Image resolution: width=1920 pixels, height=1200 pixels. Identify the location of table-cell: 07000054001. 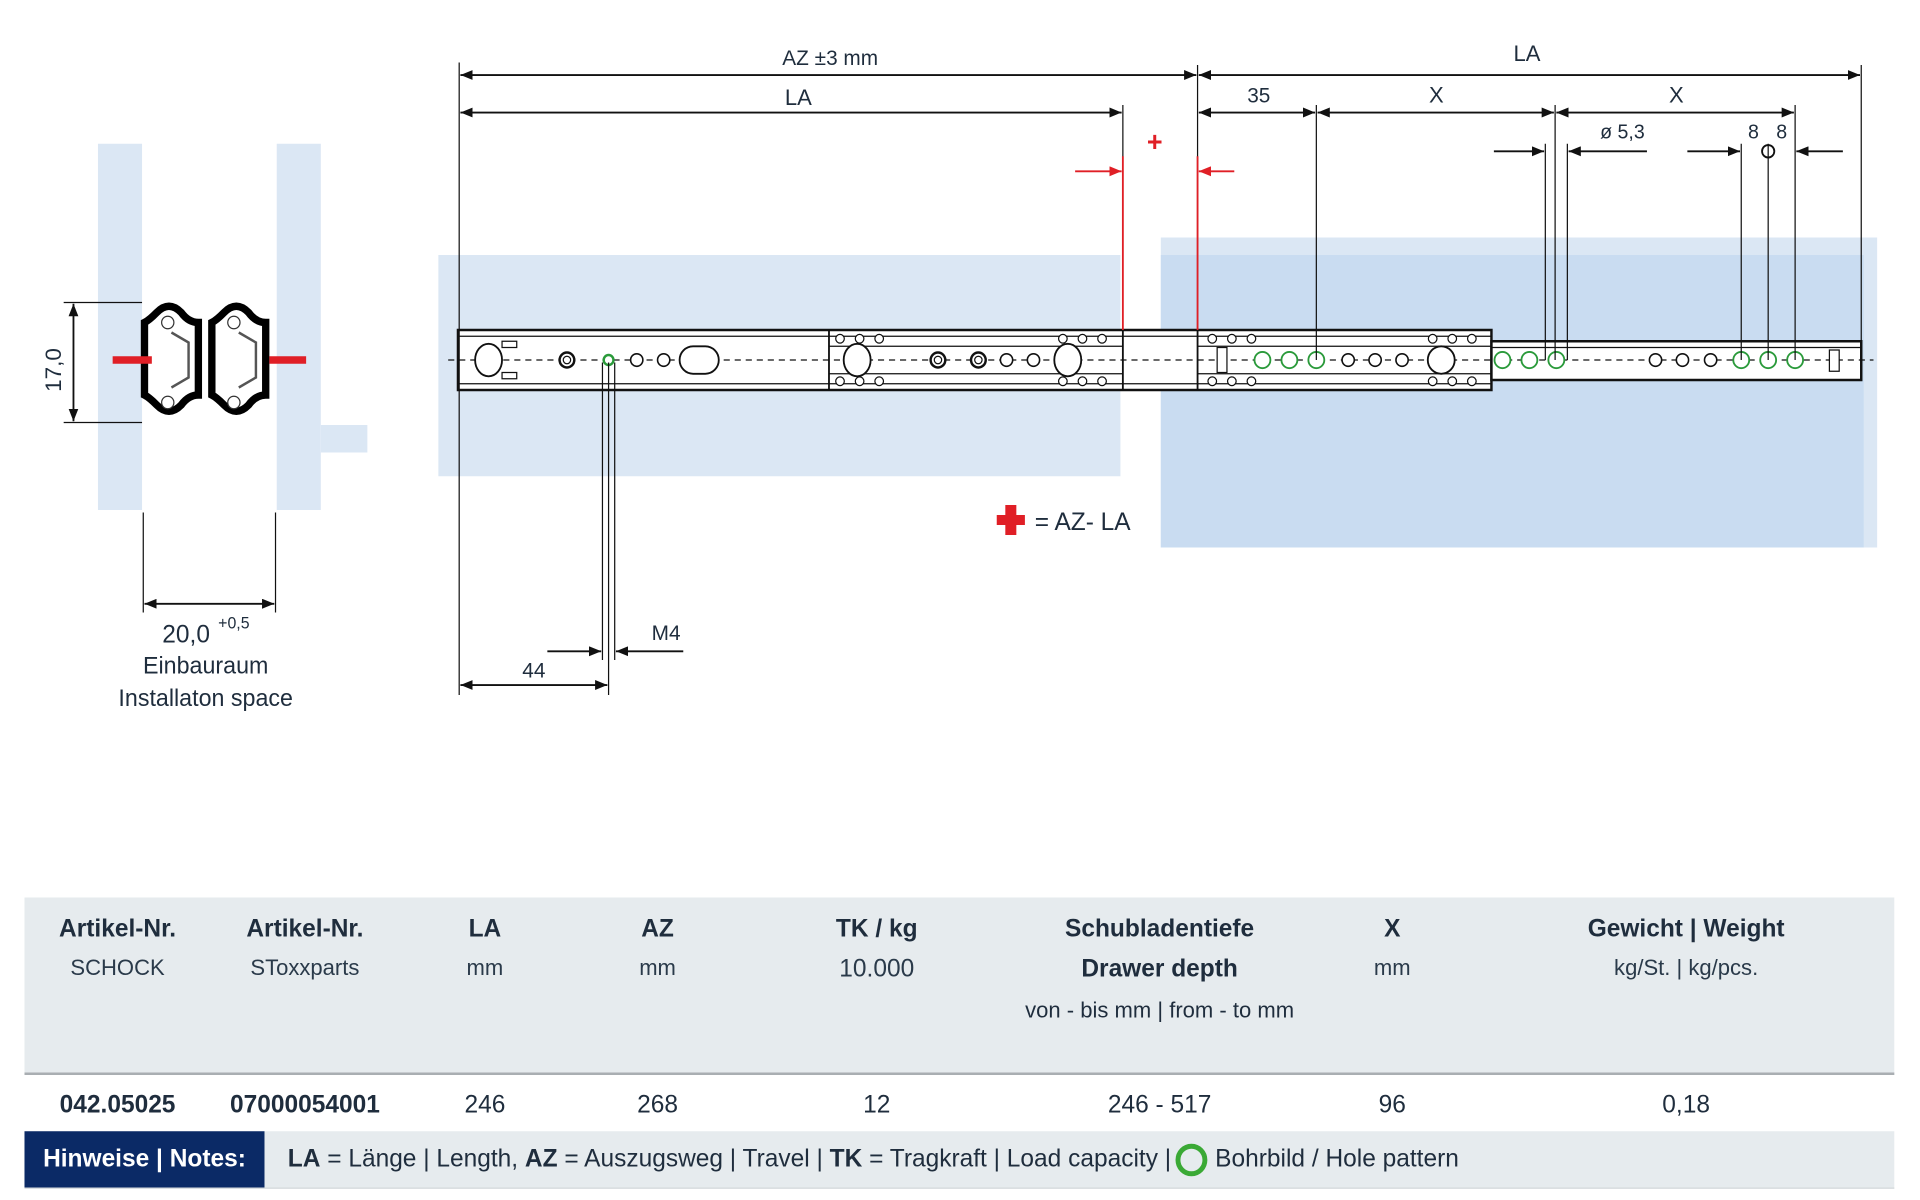
(304, 1105).